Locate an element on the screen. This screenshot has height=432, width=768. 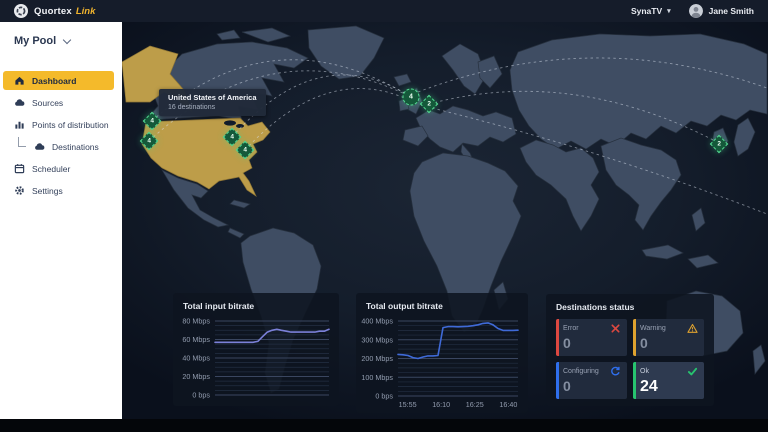
map-marker-us-west: 4 is located at coordinates (149, 141).